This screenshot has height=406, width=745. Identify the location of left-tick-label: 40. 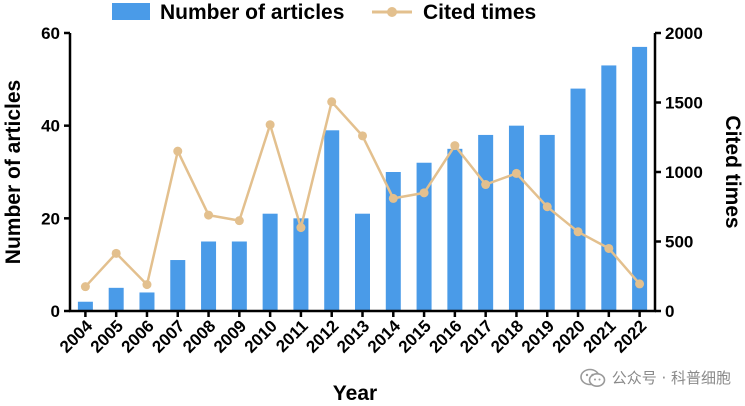
(50, 126).